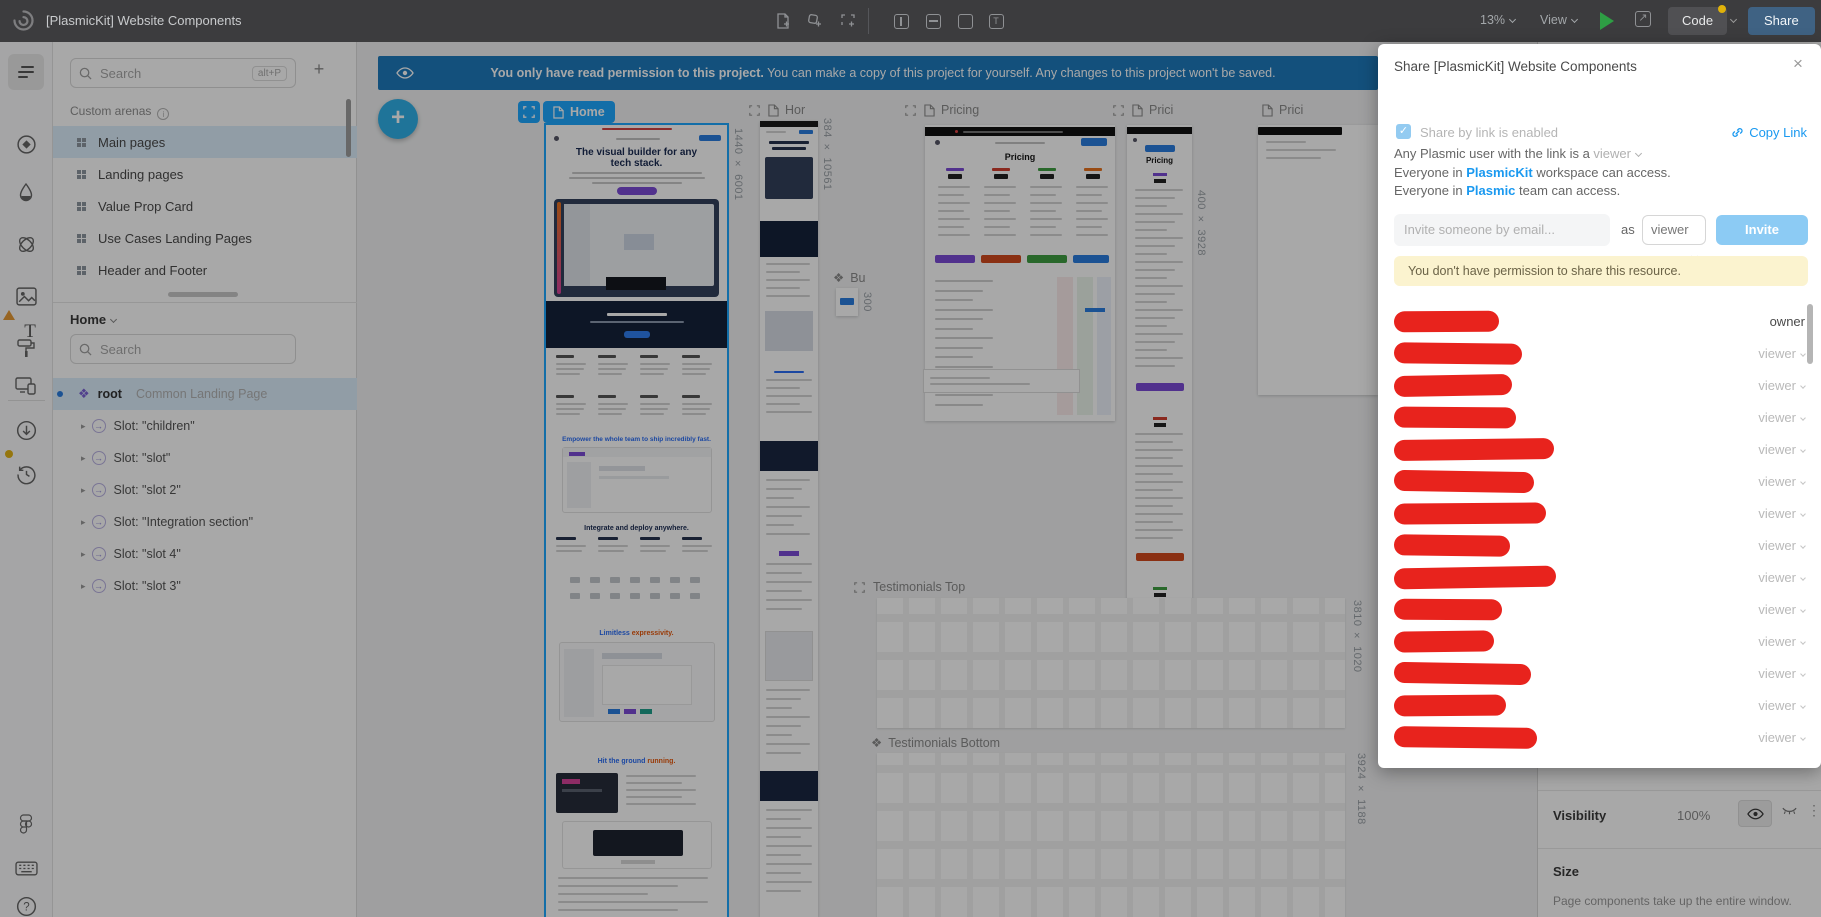 This screenshot has width=1821, height=917. Describe the element at coordinates (126, 458) in the screenshot. I see `tree-row-slot: ▸ → Slot: "slot"` at that location.